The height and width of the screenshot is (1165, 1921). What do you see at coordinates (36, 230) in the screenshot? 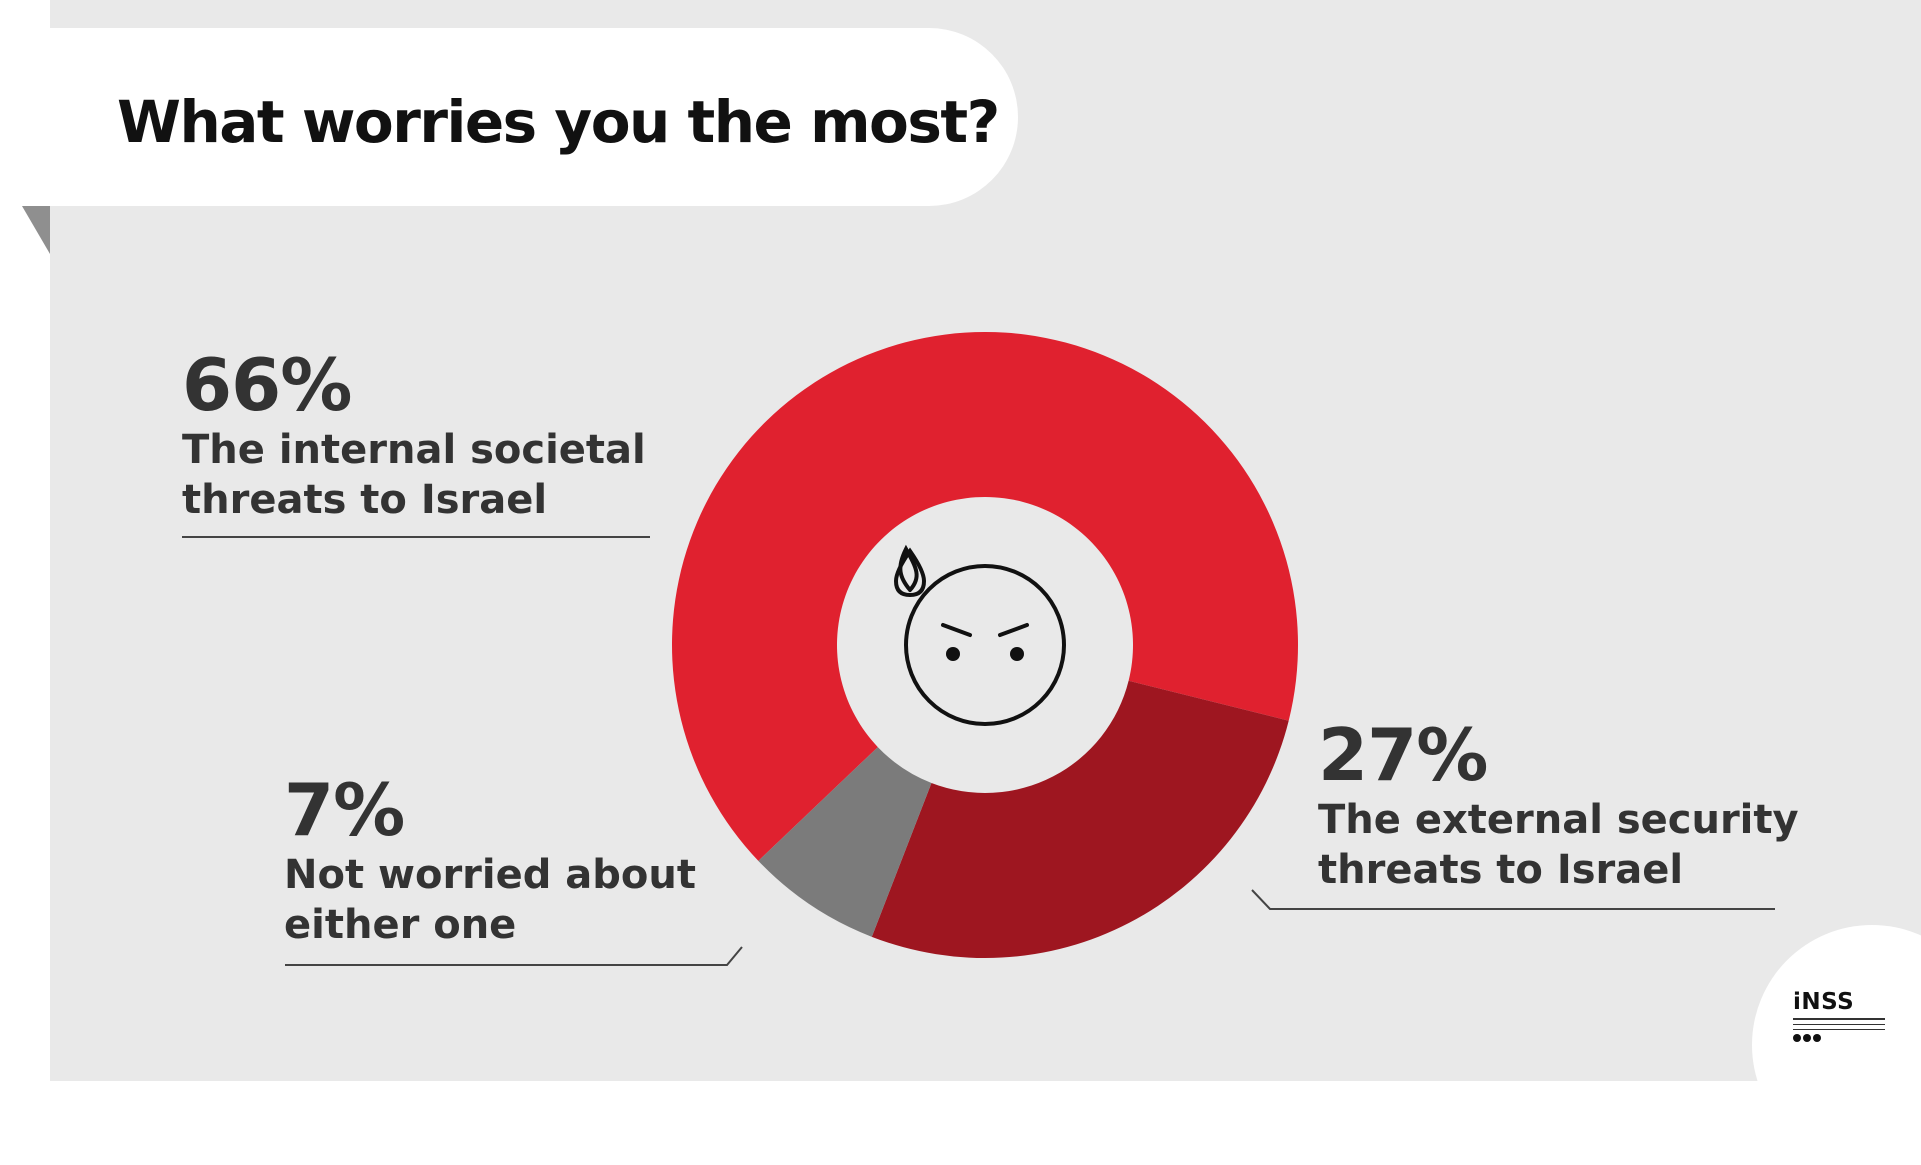
I see `title-card-fold` at bounding box center [36, 230].